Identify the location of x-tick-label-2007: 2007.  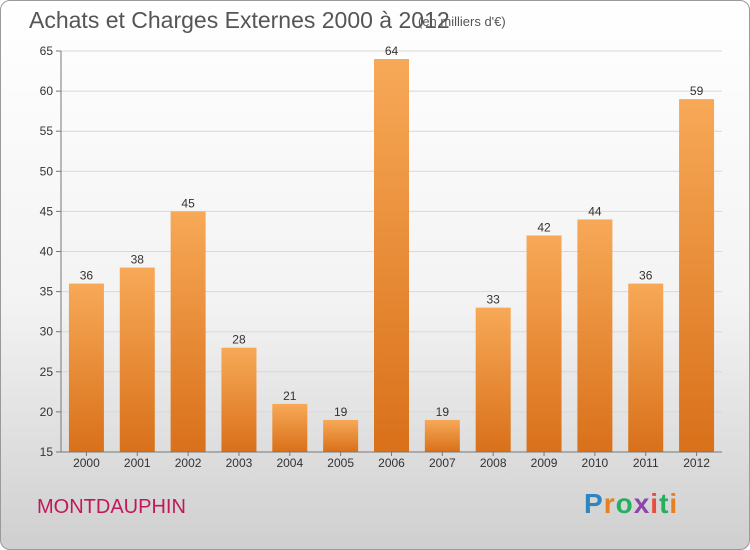
(442, 463).